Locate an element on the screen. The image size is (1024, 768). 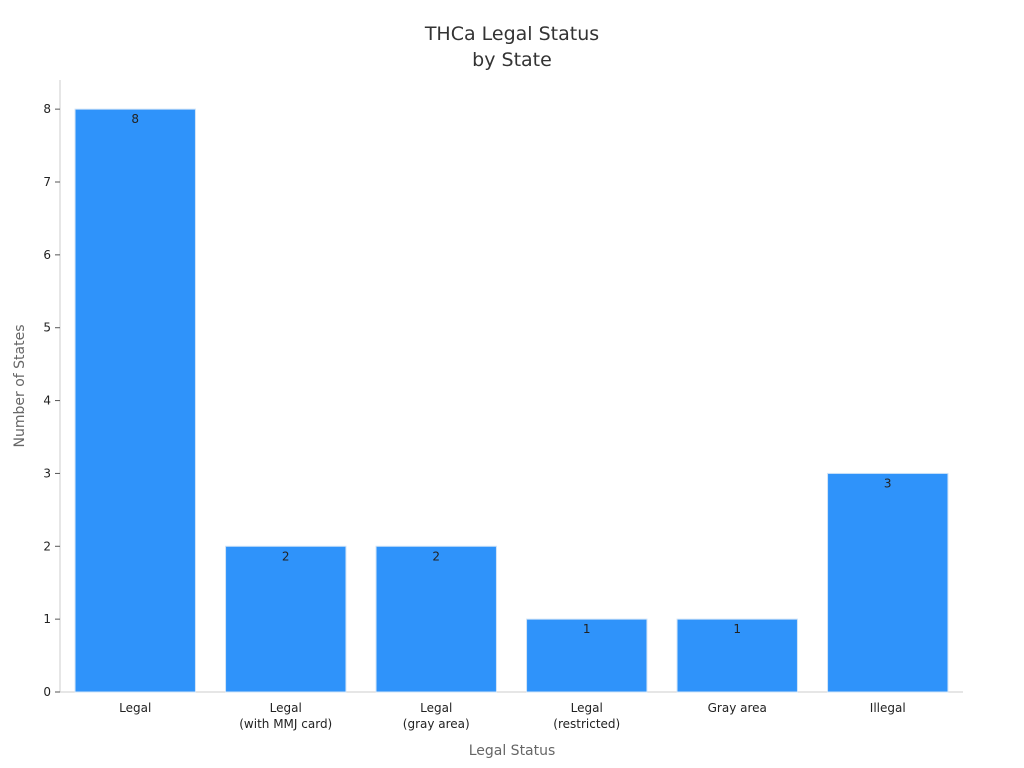
x-tick-label: Legal (with MMJ card) is located at coordinates (285, 716).